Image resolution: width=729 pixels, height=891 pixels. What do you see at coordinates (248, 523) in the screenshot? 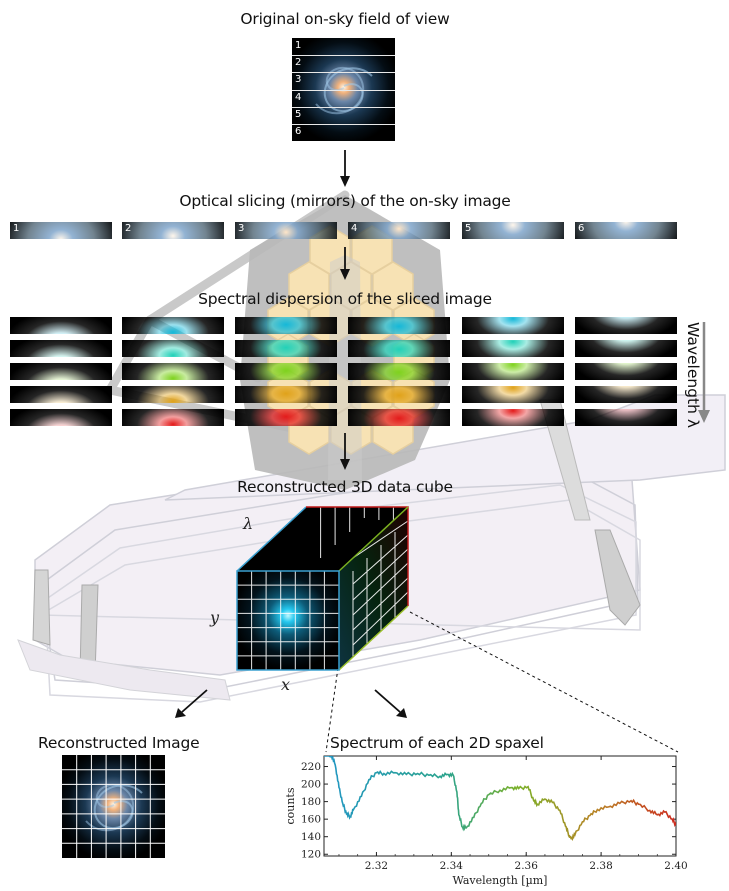
I see `cube-axis-lambda: λ` at bounding box center [248, 523].